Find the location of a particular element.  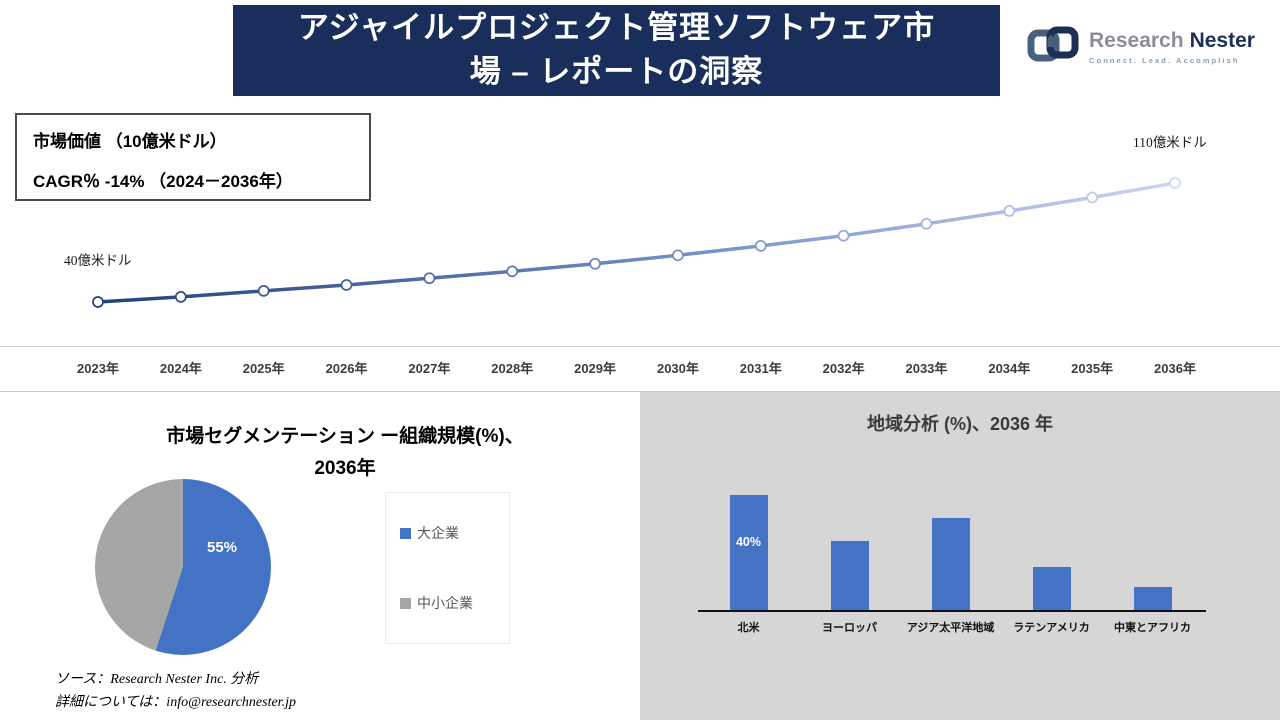

legend-swatch-blue is located at coordinates (405, 533).